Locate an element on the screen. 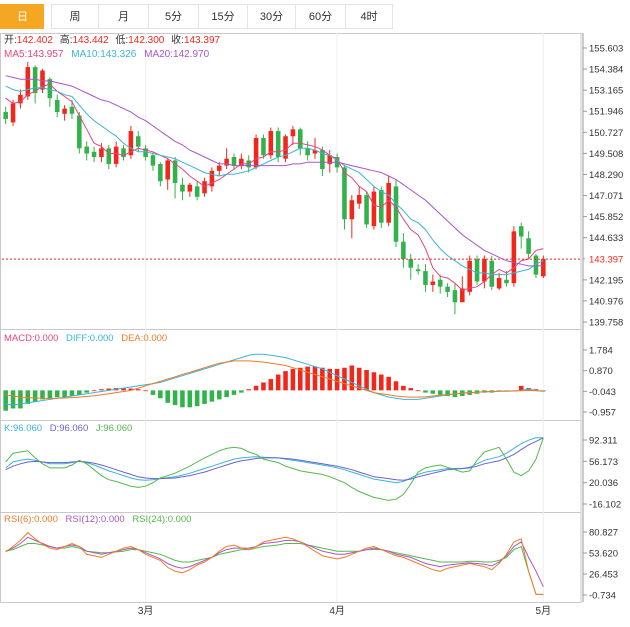  axis-tick-label: 144.633 is located at coordinates (606, 238).